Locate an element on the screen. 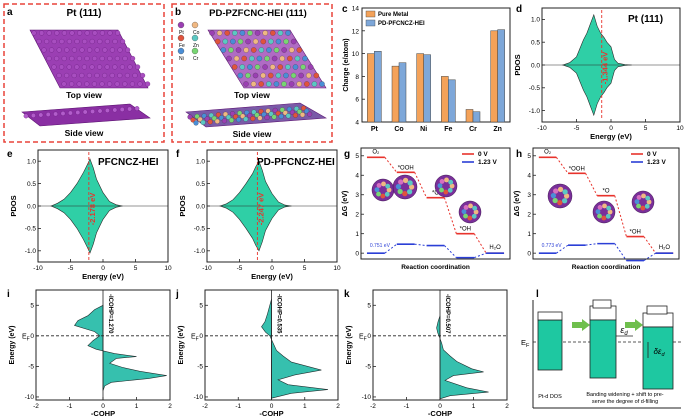  legend-dot-fe is located at coordinates (181, 38).